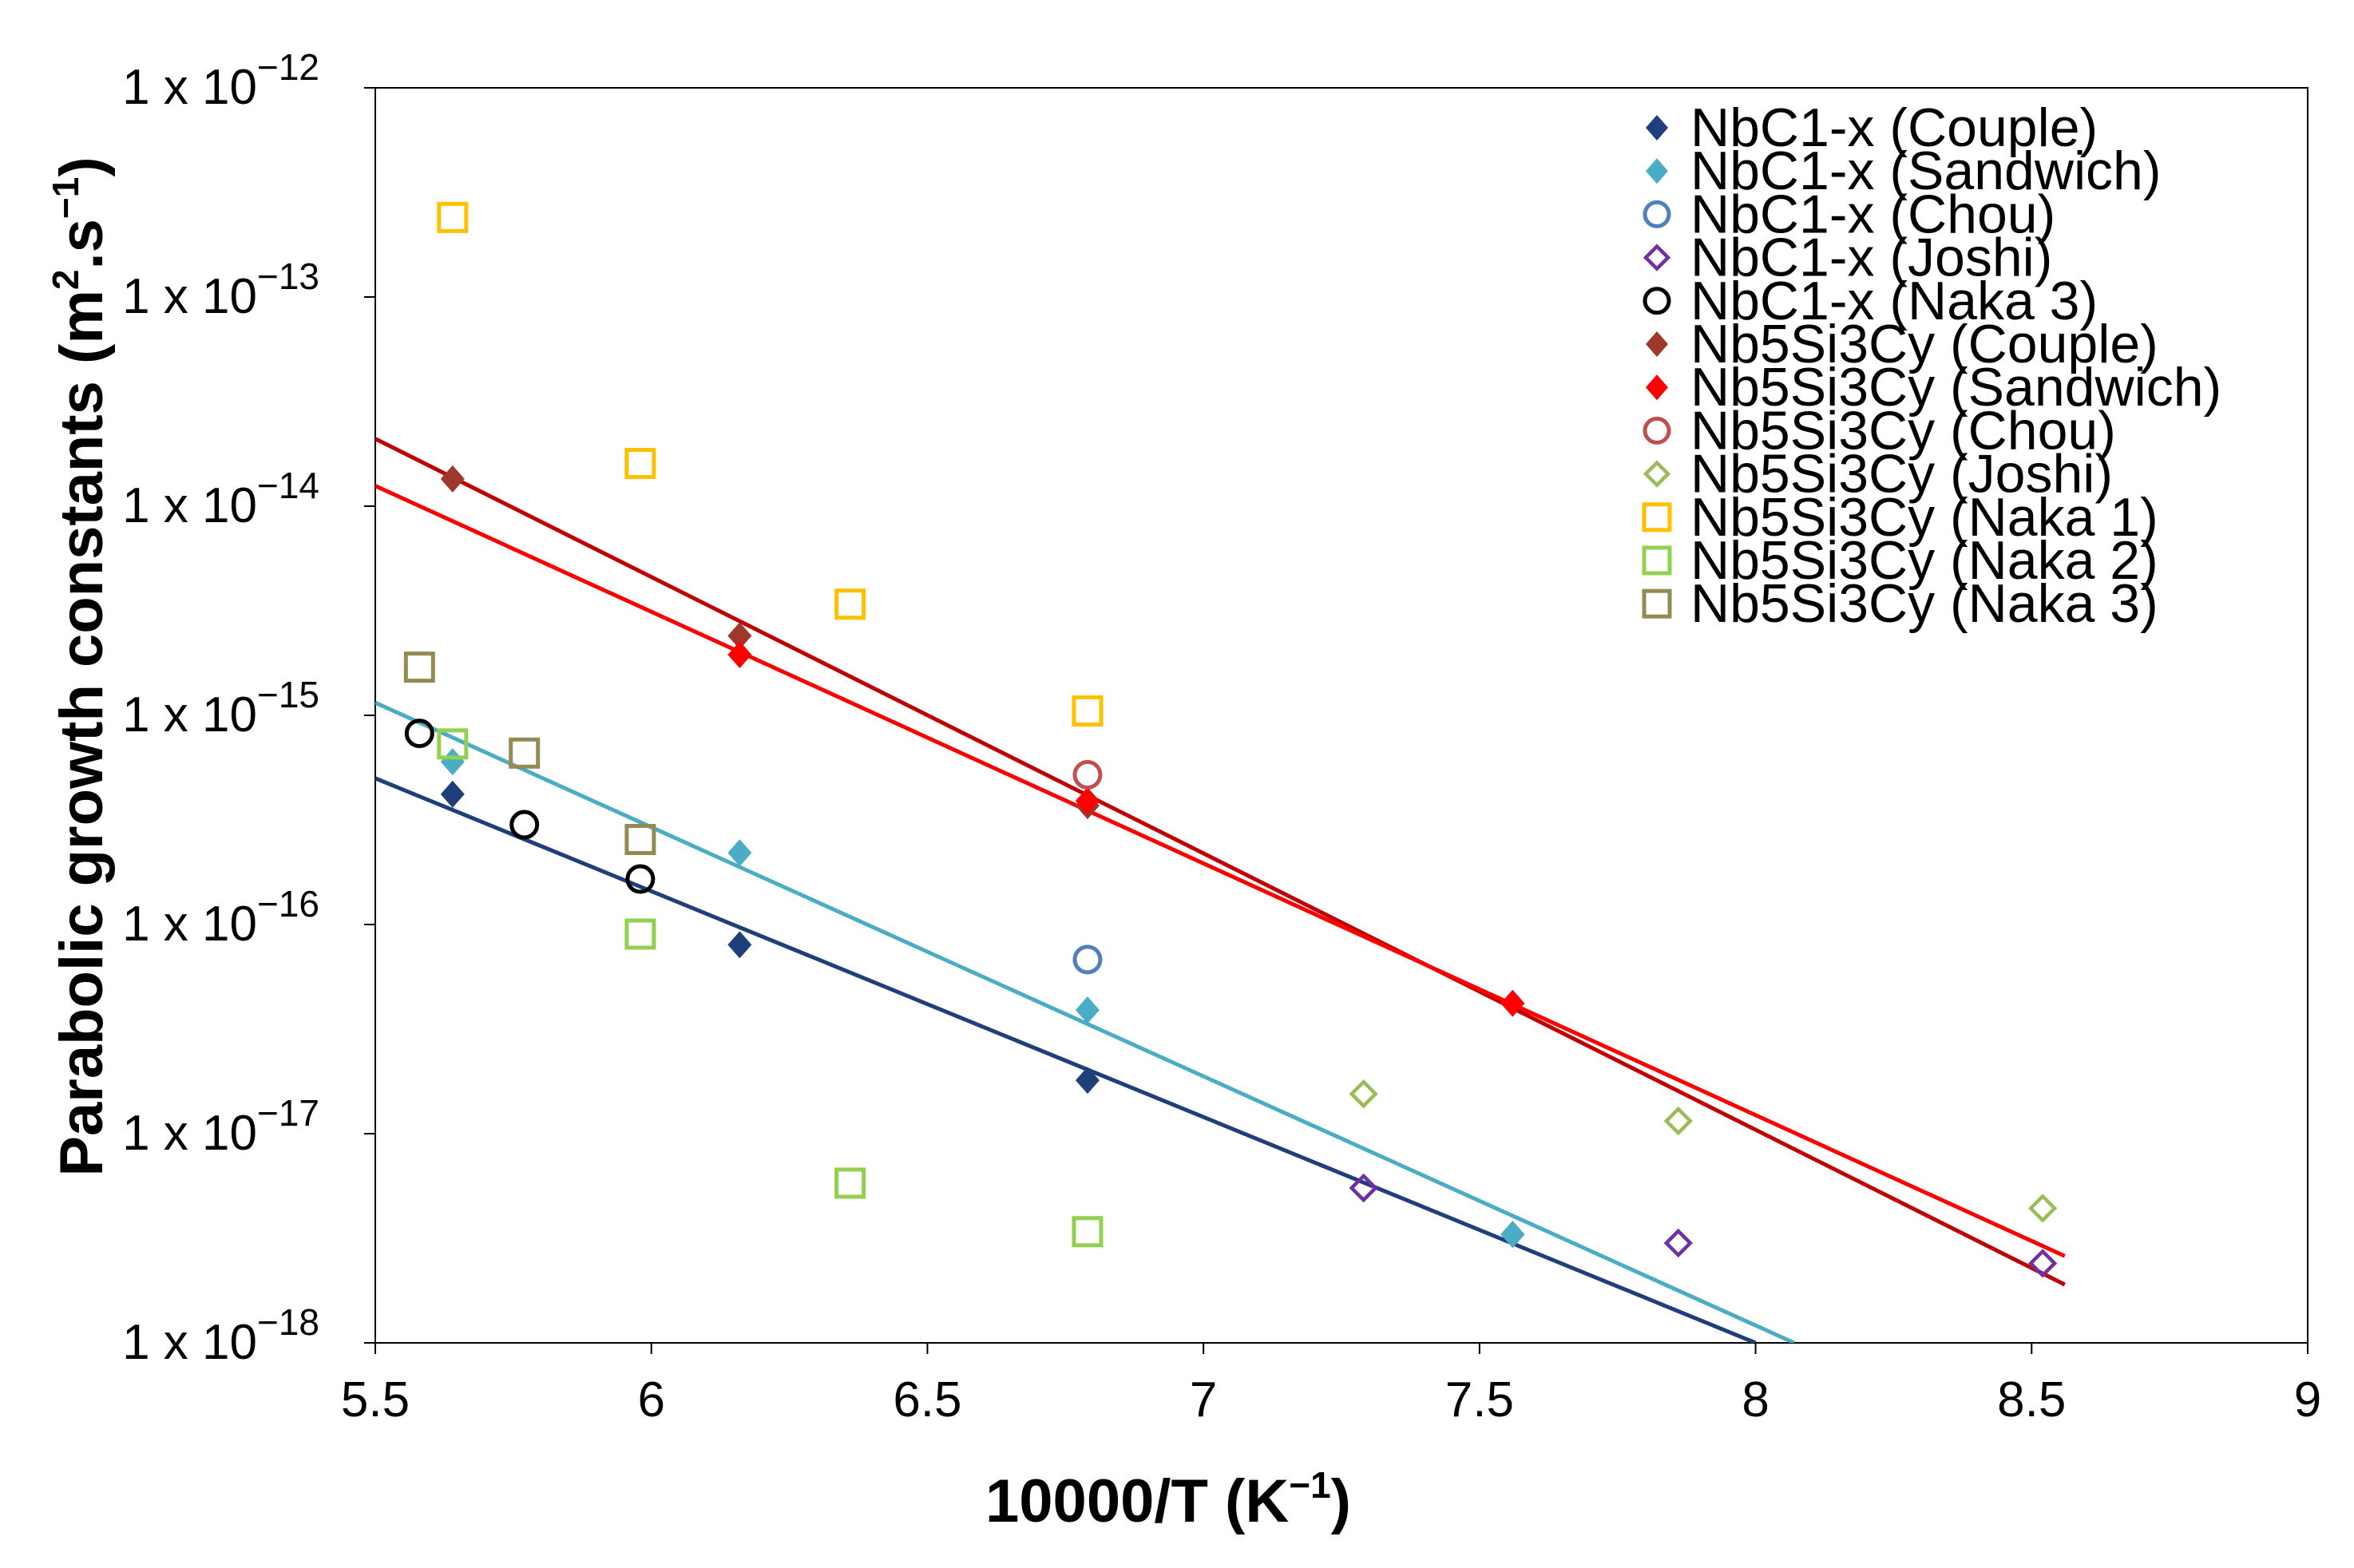  What do you see at coordinates (1871, 258) in the screenshot?
I see `legend-label: NbC1-x (Joshi)` at bounding box center [1871, 258].